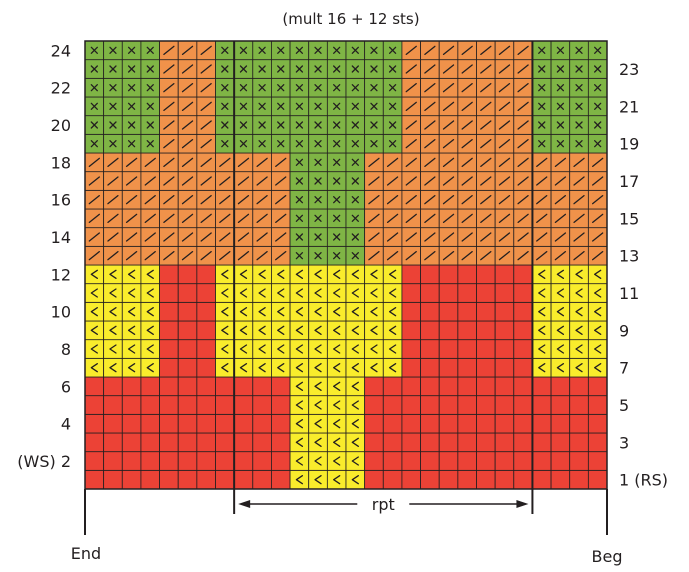 Image resolution: width=689 pixels, height=572 pixels. I want to click on row-label: (WS) 2, so click(44, 461).